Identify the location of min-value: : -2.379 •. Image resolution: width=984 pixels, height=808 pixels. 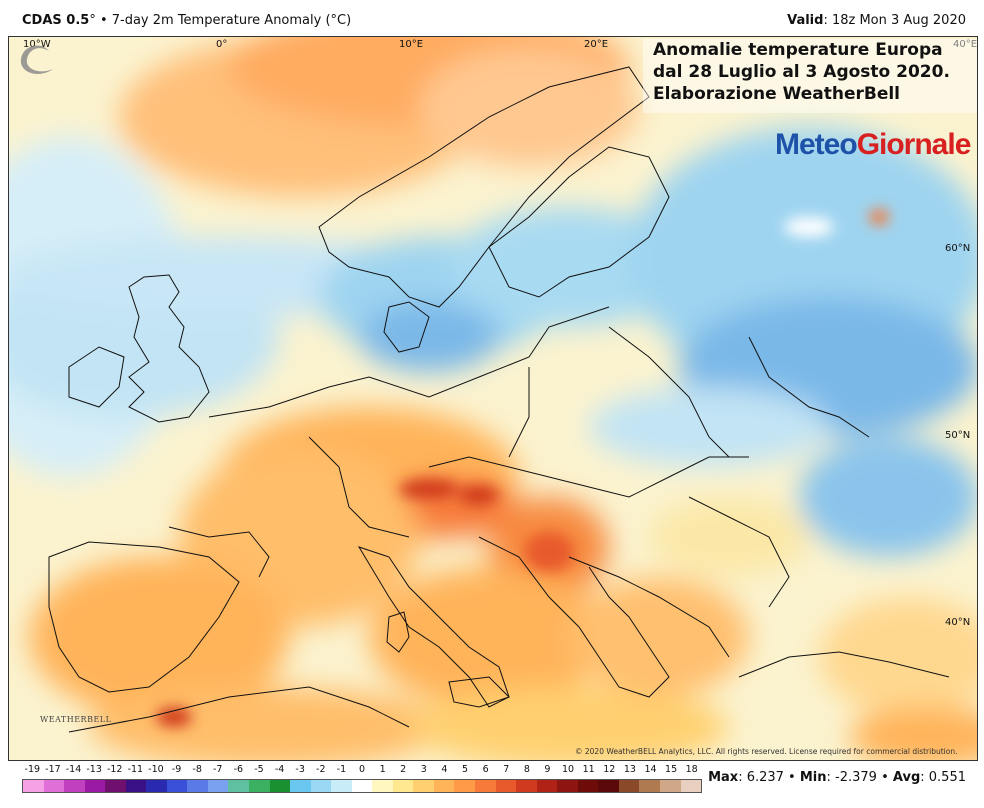
(859, 777).